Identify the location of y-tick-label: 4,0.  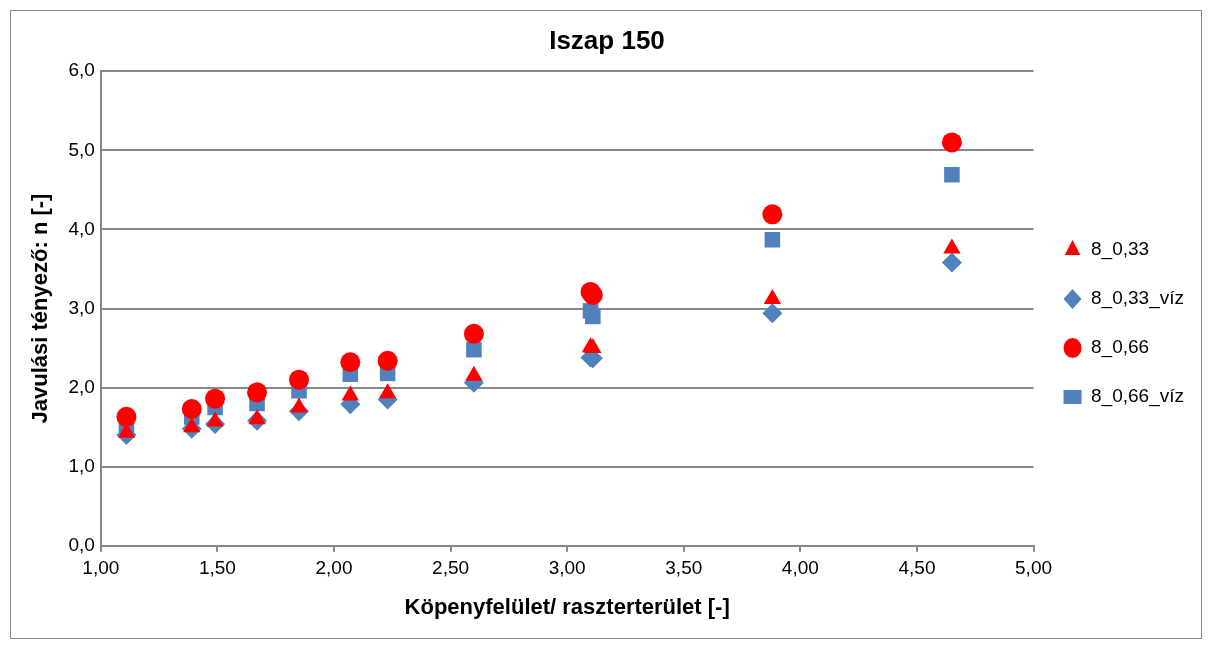
(81, 228).